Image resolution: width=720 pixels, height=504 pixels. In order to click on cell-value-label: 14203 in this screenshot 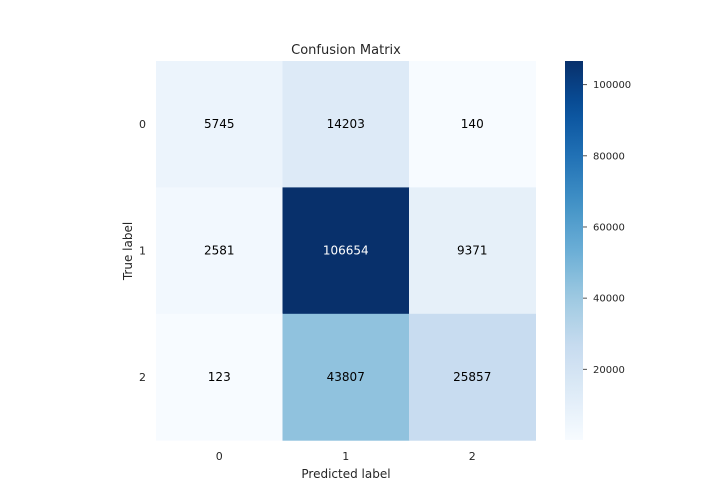, I will do `click(346, 124)`.